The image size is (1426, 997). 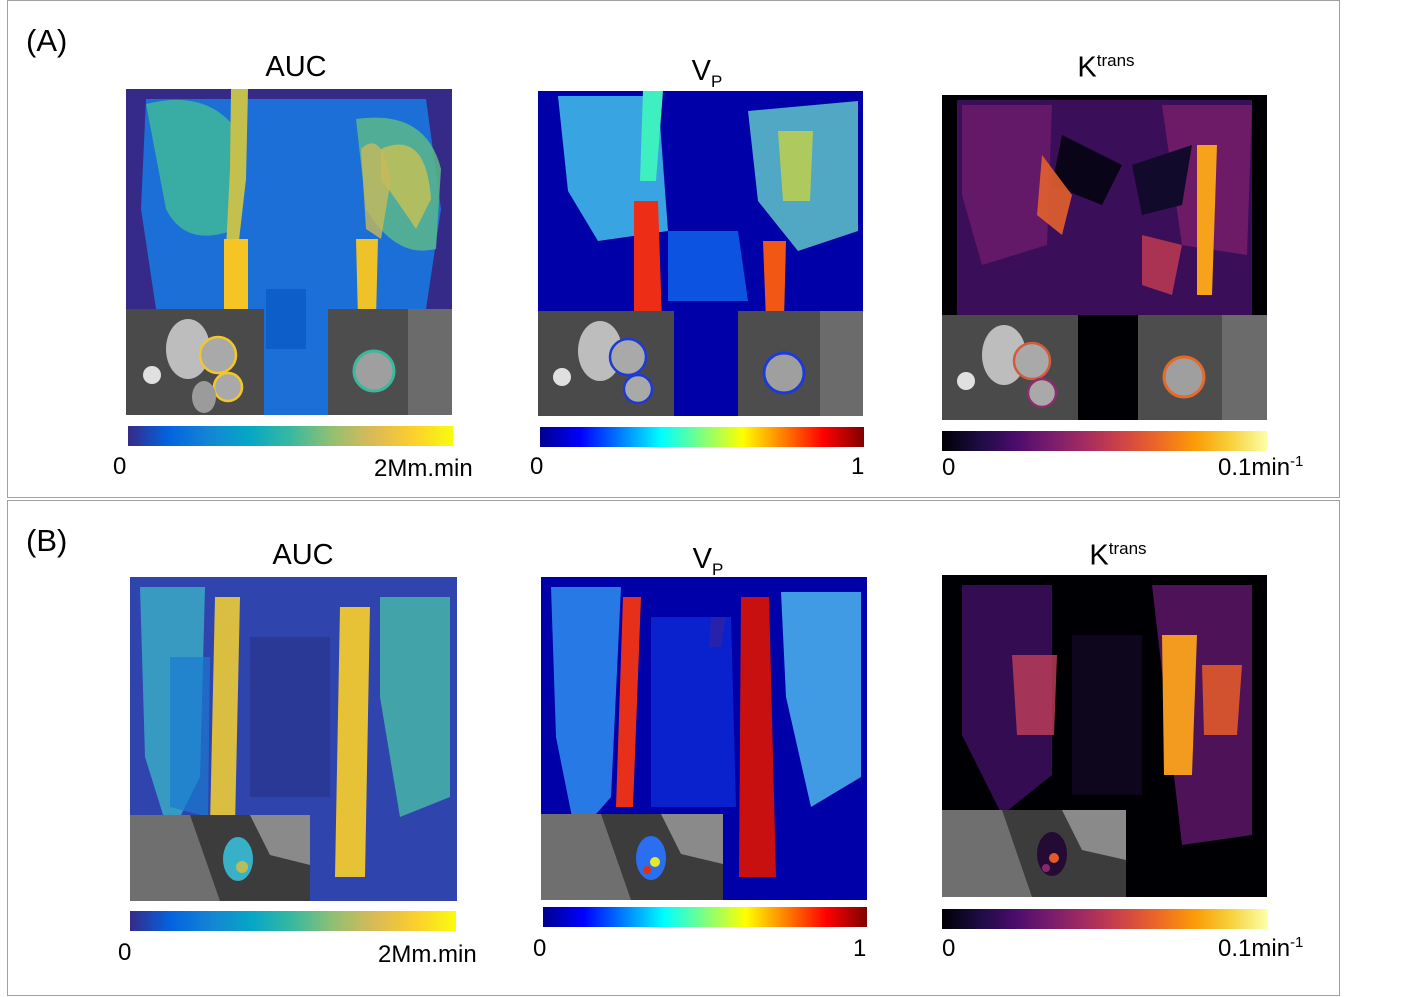 I want to click on panel-label: (B), so click(x=47, y=540).